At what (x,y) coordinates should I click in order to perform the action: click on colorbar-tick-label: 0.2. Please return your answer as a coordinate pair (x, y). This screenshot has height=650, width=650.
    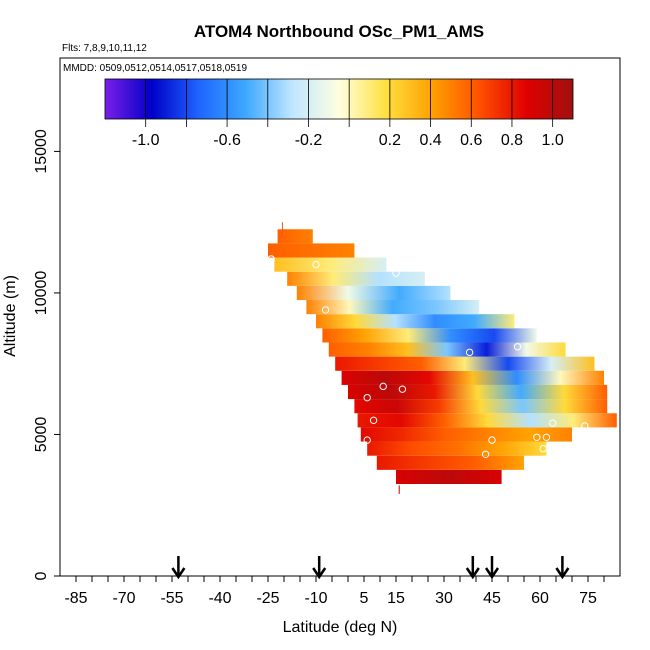
    Looking at the image, I should click on (390, 140).